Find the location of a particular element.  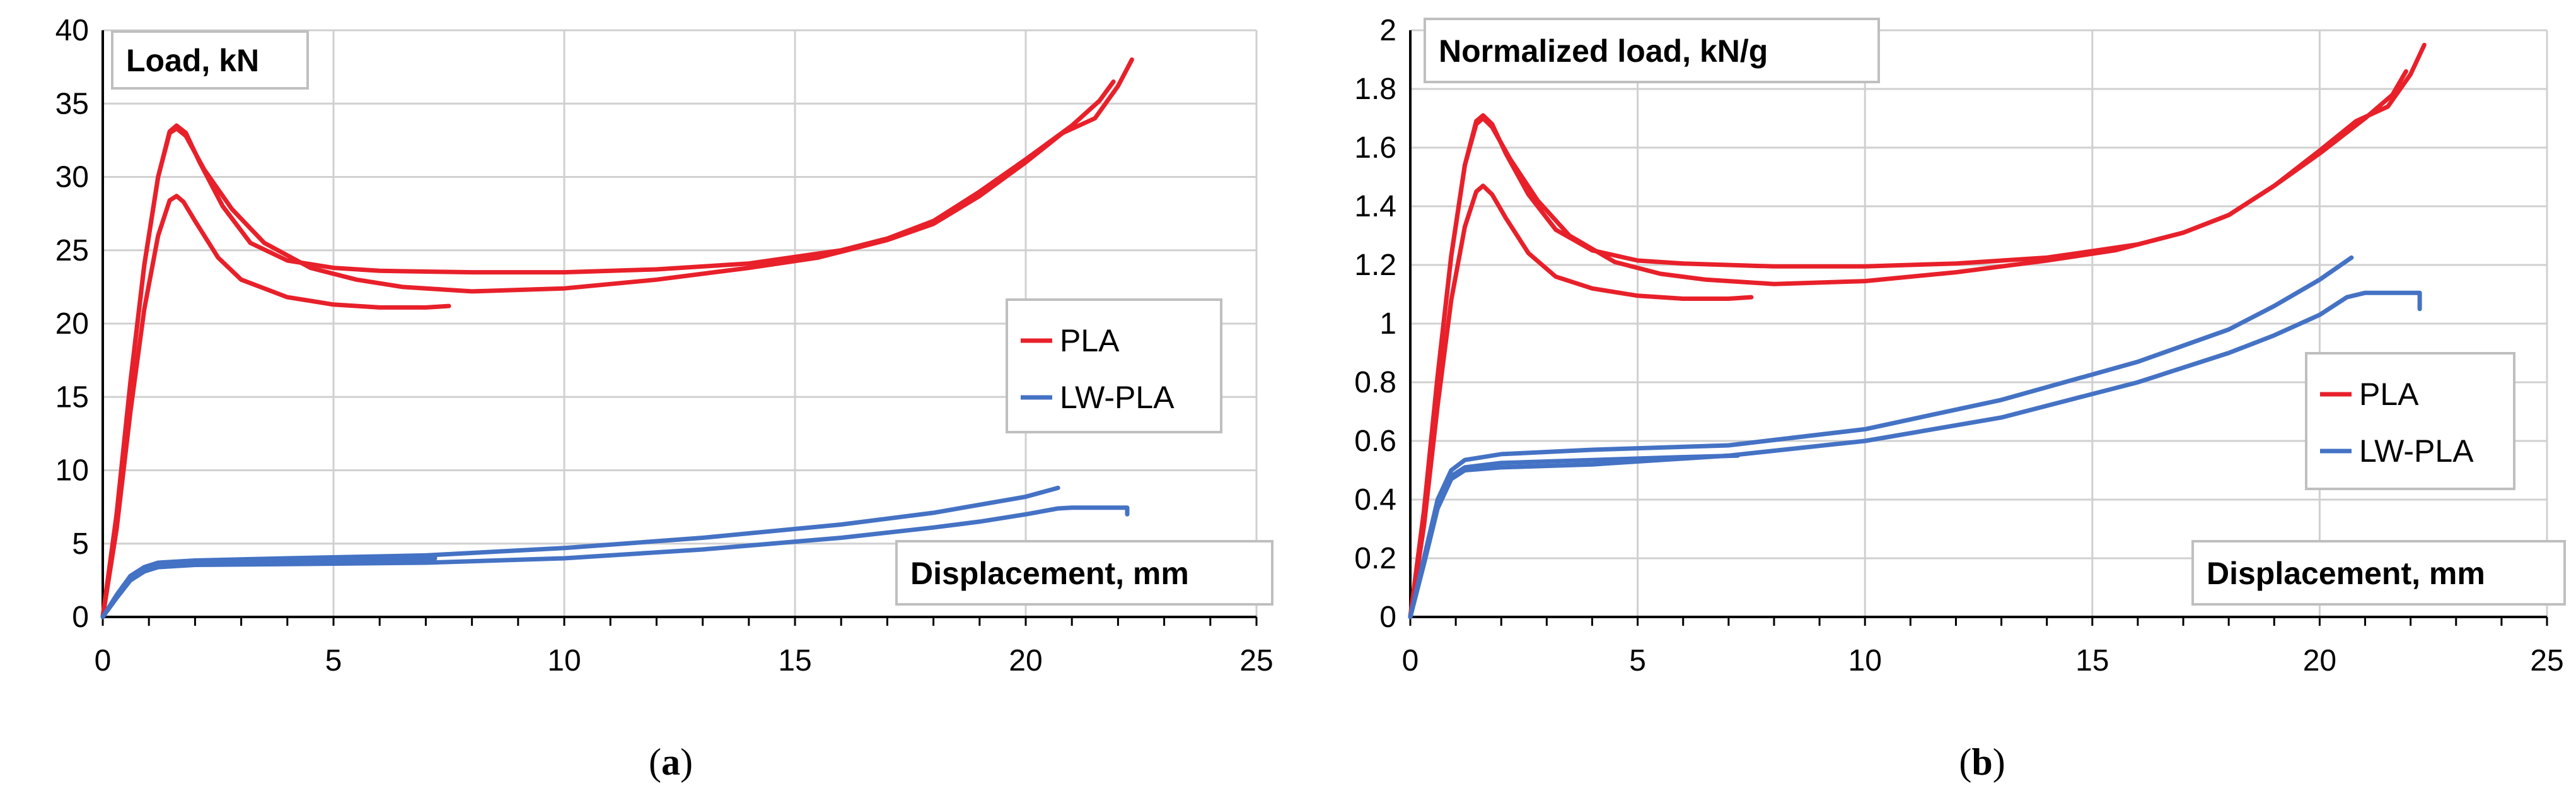

y-tick-label: 5 is located at coordinates (80, 544).